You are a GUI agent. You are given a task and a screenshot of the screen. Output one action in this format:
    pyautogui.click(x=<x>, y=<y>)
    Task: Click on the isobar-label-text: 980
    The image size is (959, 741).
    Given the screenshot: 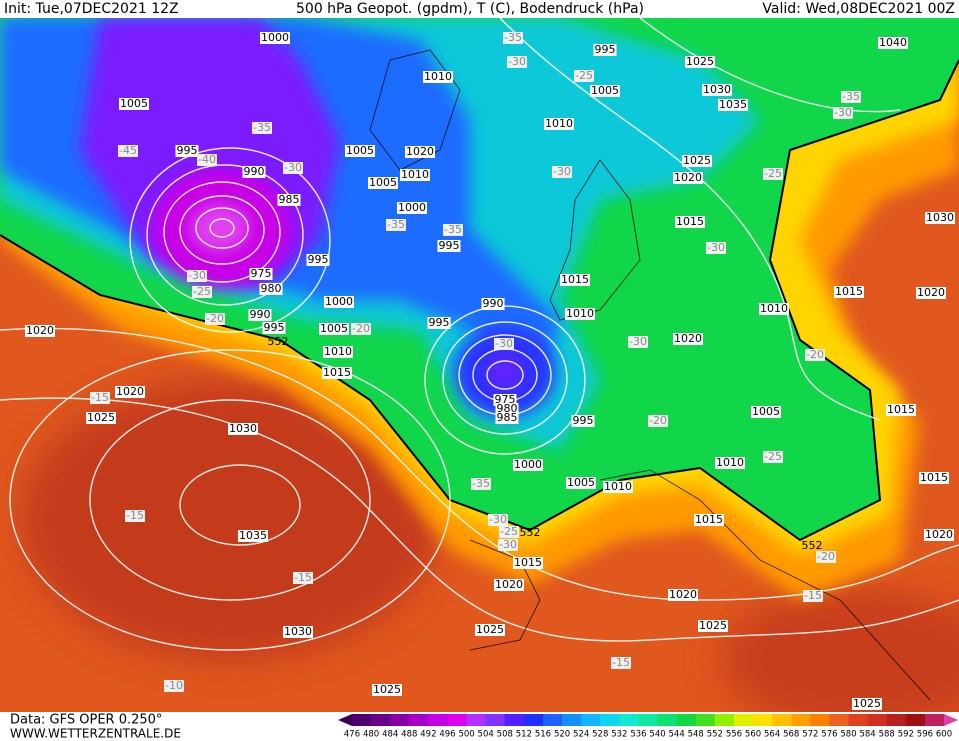 What is the action you would take?
    pyautogui.click(x=271, y=288)
    